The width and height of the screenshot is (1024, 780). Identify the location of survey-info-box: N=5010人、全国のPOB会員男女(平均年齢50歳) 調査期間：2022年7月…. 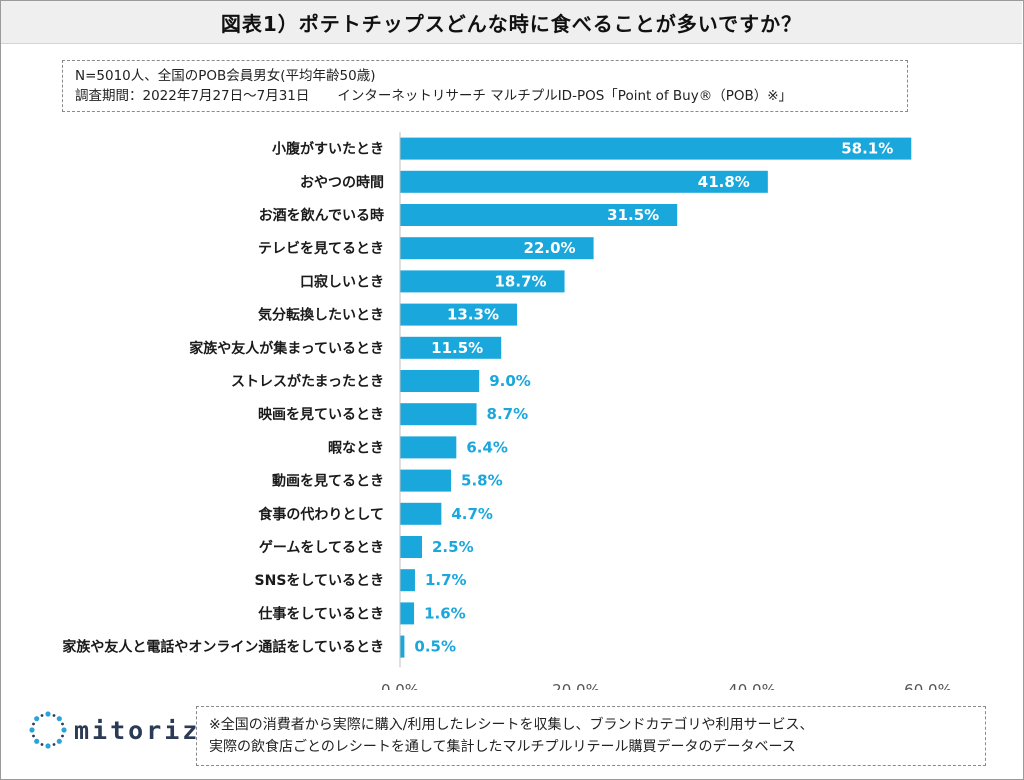
(485, 86).